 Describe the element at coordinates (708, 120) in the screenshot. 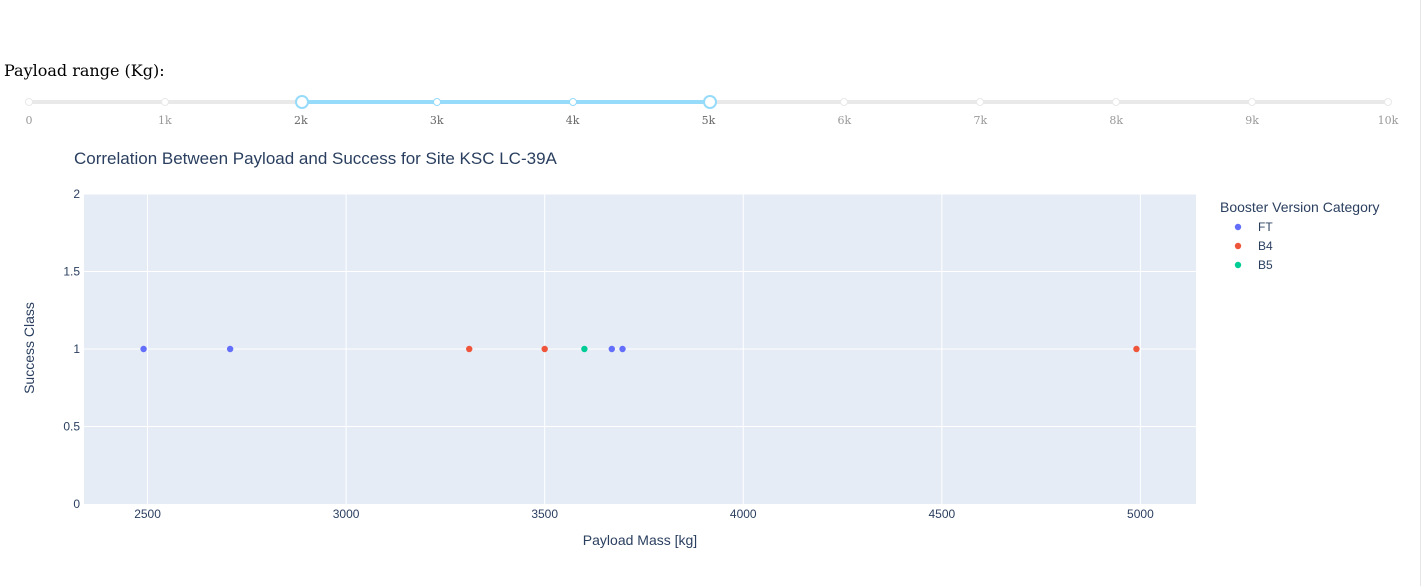

I see `slider-mark-label: 5k` at that location.